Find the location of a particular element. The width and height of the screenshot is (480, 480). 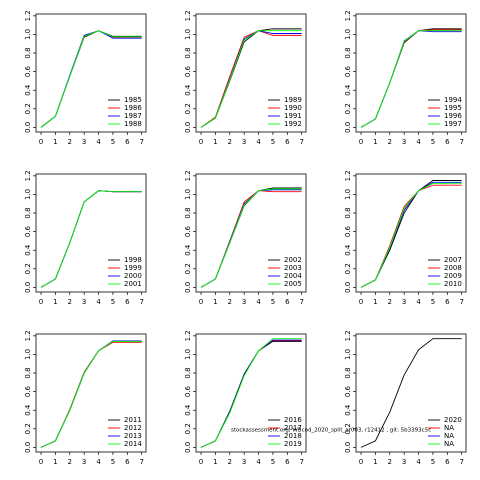

legend-label: 2010 is located at coordinates (453, 284).